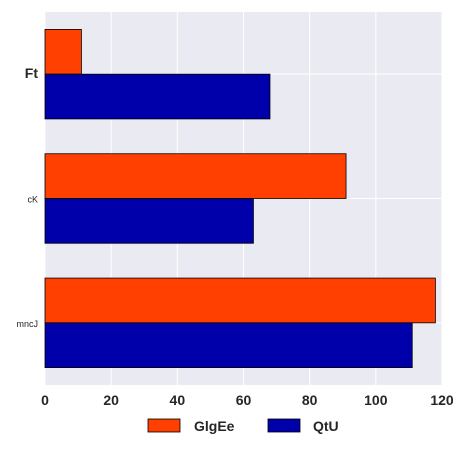  What do you see at coordinates (310, 400) in the screenshot?
I see `x-tick-label: 80` at bounding box center [310, 400].